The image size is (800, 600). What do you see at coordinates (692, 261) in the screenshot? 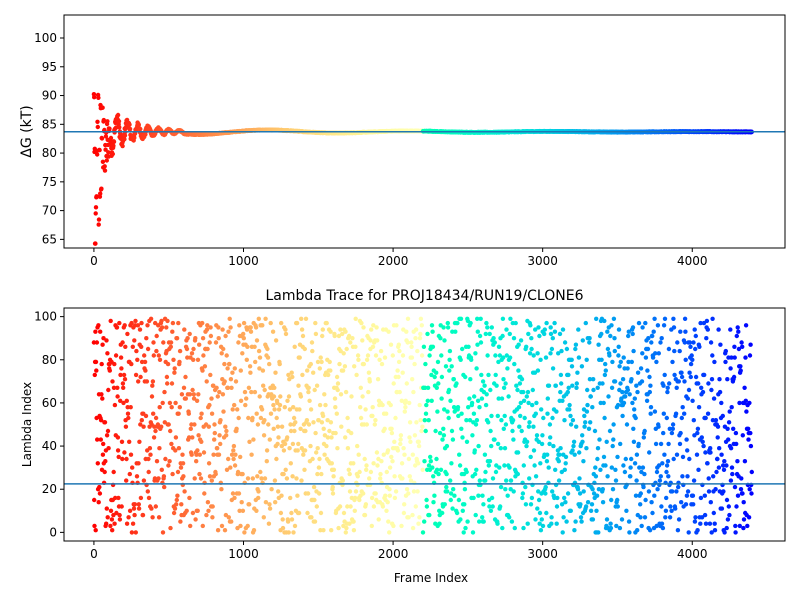
I see `free-energy-x-tick-label: 4000` at bounding box center [692, 261].